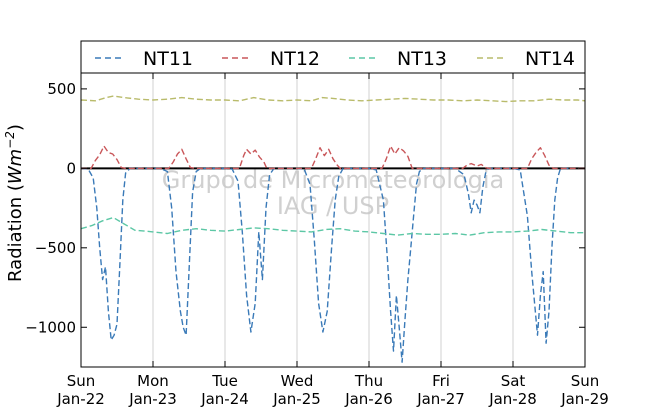 Image resolution: width=650 pixels, height=409 pixels. Describe the element at coordinates (296, 399) in the screenshot. I see `x-tick-label-date: Jan-25` at that location.